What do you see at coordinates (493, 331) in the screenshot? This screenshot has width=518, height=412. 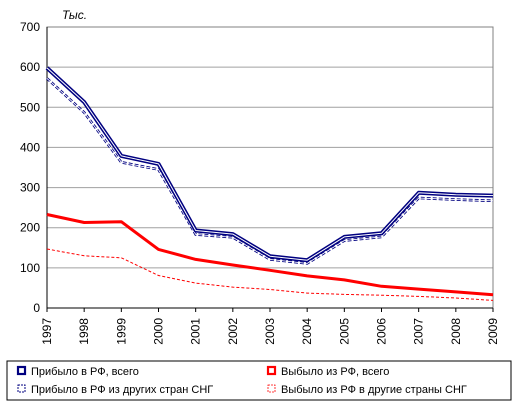 I see `x-tick-label: 2009` at bounding box center [493, 331].